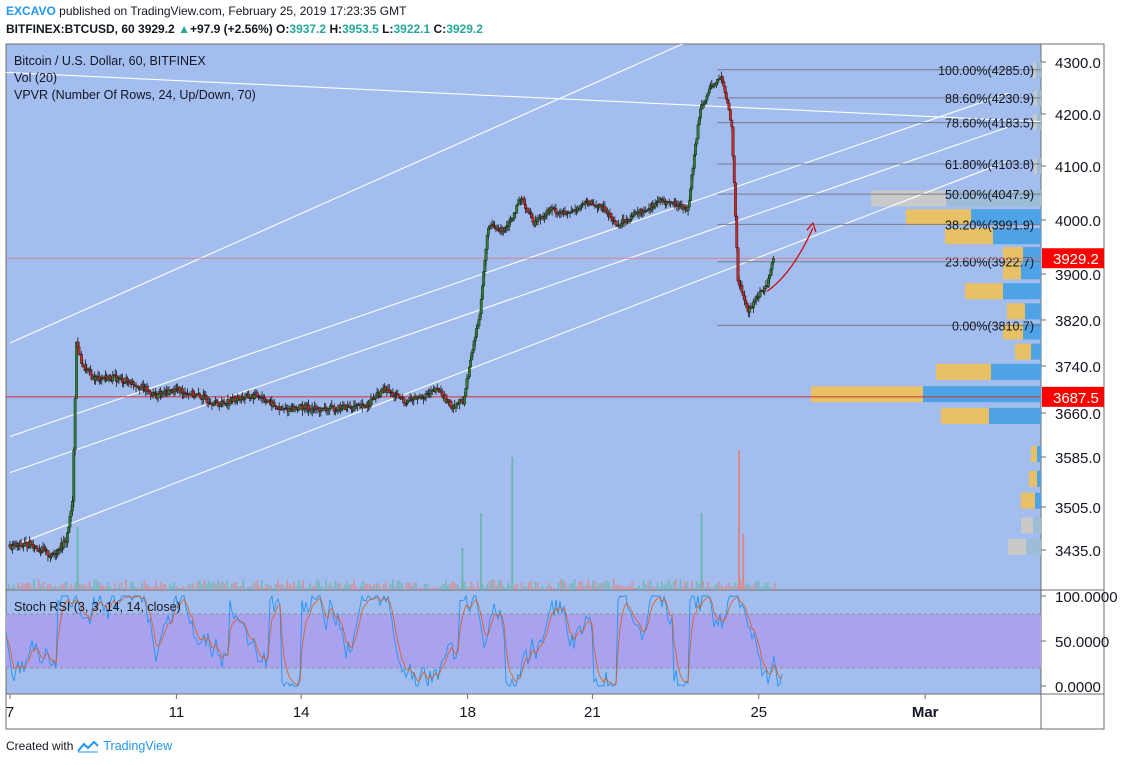 This screenshot has height=765, width=1137. I want to click on trendline, so click(523, 97).